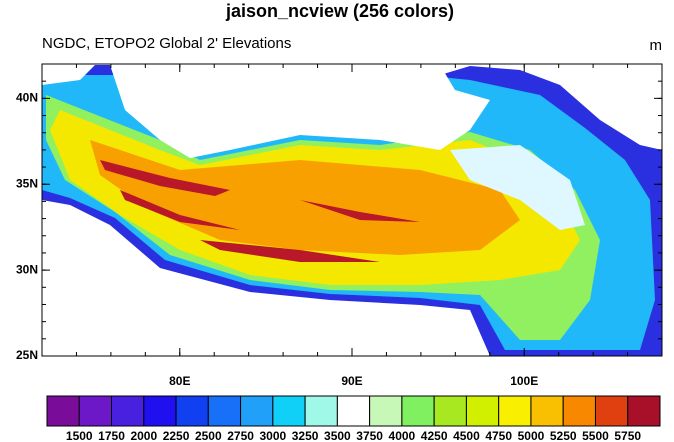  Describe the element at coordinates (272, 435) in the screenshot. I see `colorbar-label: 3000` at that location.